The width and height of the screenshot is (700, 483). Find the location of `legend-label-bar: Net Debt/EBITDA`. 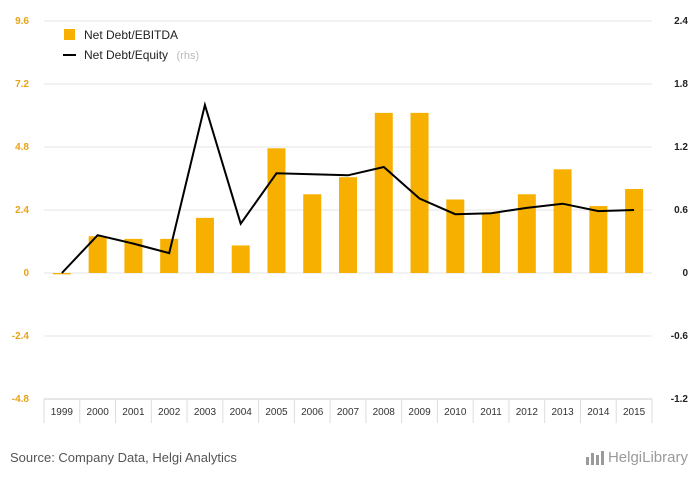

legend-label-bar: Net Debt/EBITDA is located at coordinates (131, 35).